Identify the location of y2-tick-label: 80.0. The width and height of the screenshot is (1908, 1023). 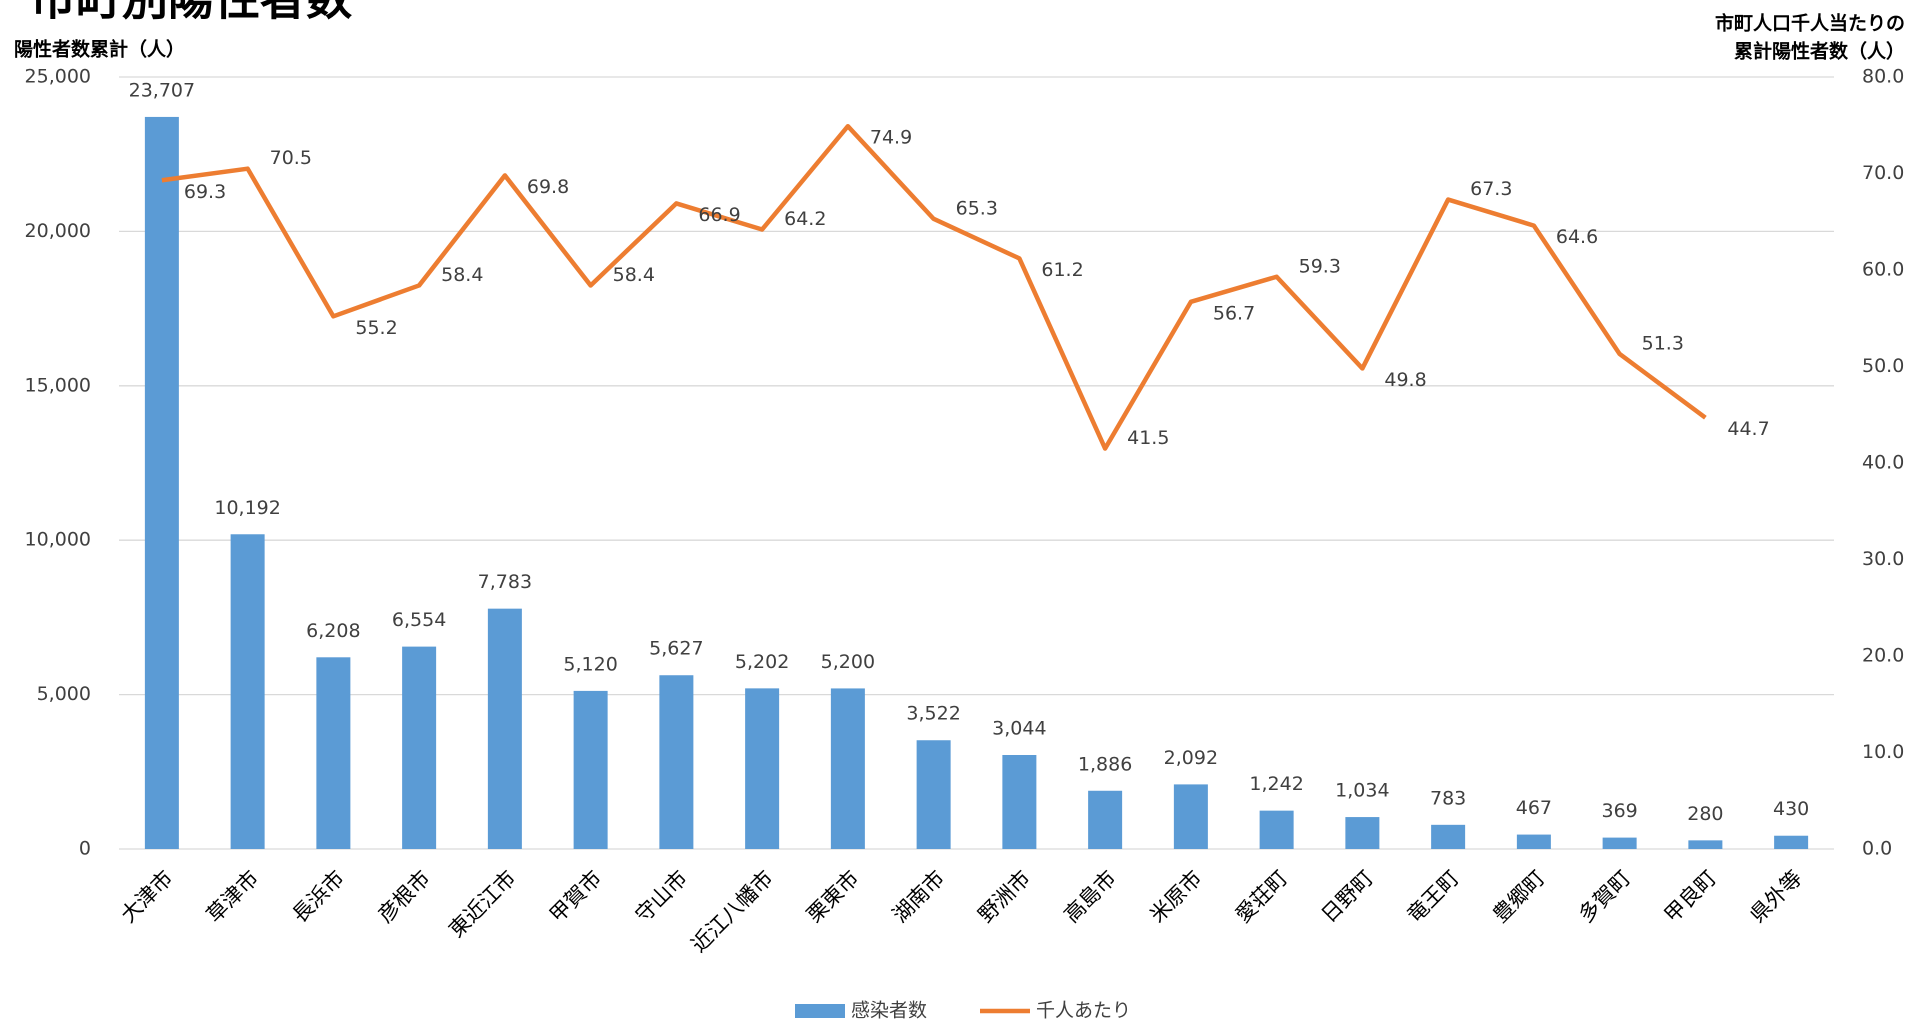
(1883, 77).